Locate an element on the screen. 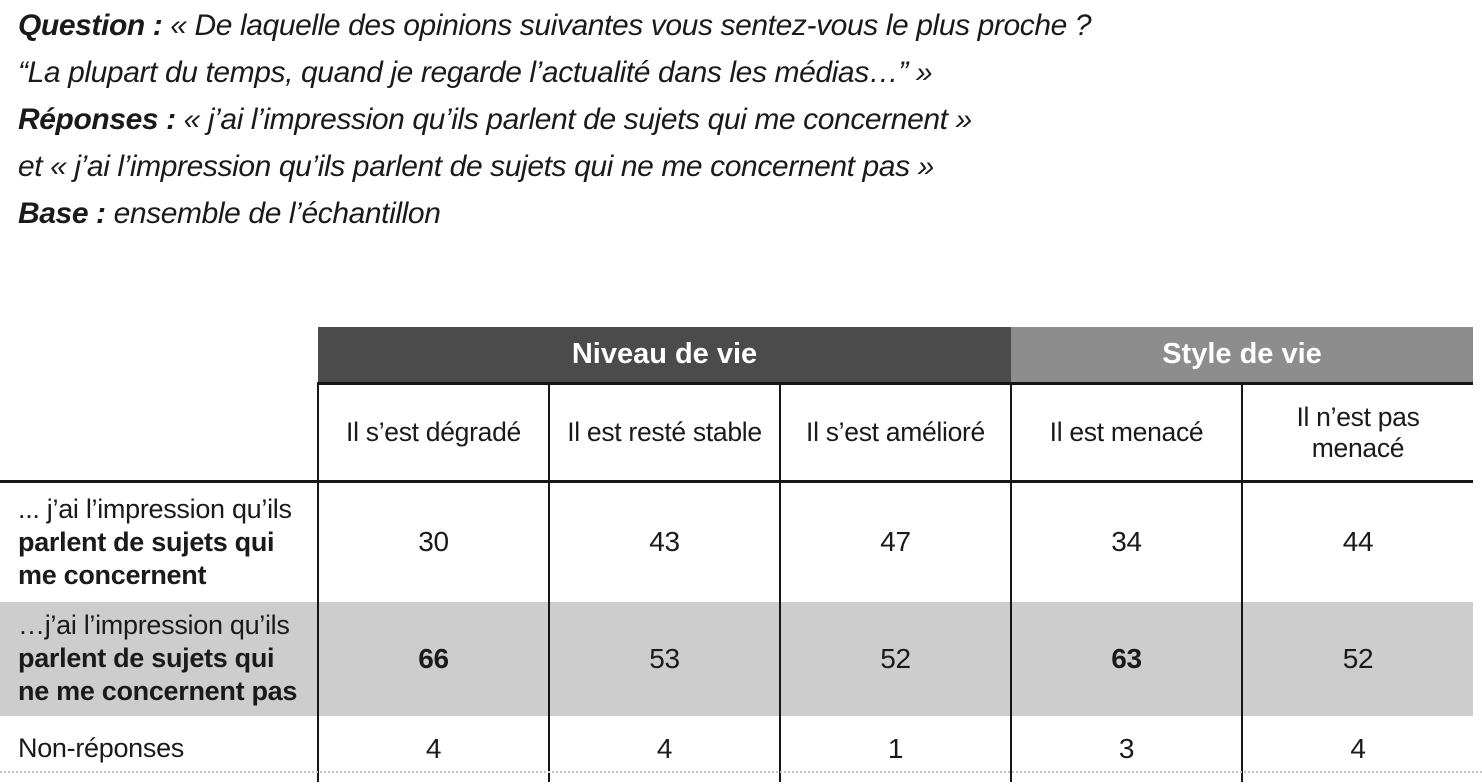 This screenshot has width=1482, height=784. base-line: Base : ensemble de l’échantillon is located at coordinates (745, 213).